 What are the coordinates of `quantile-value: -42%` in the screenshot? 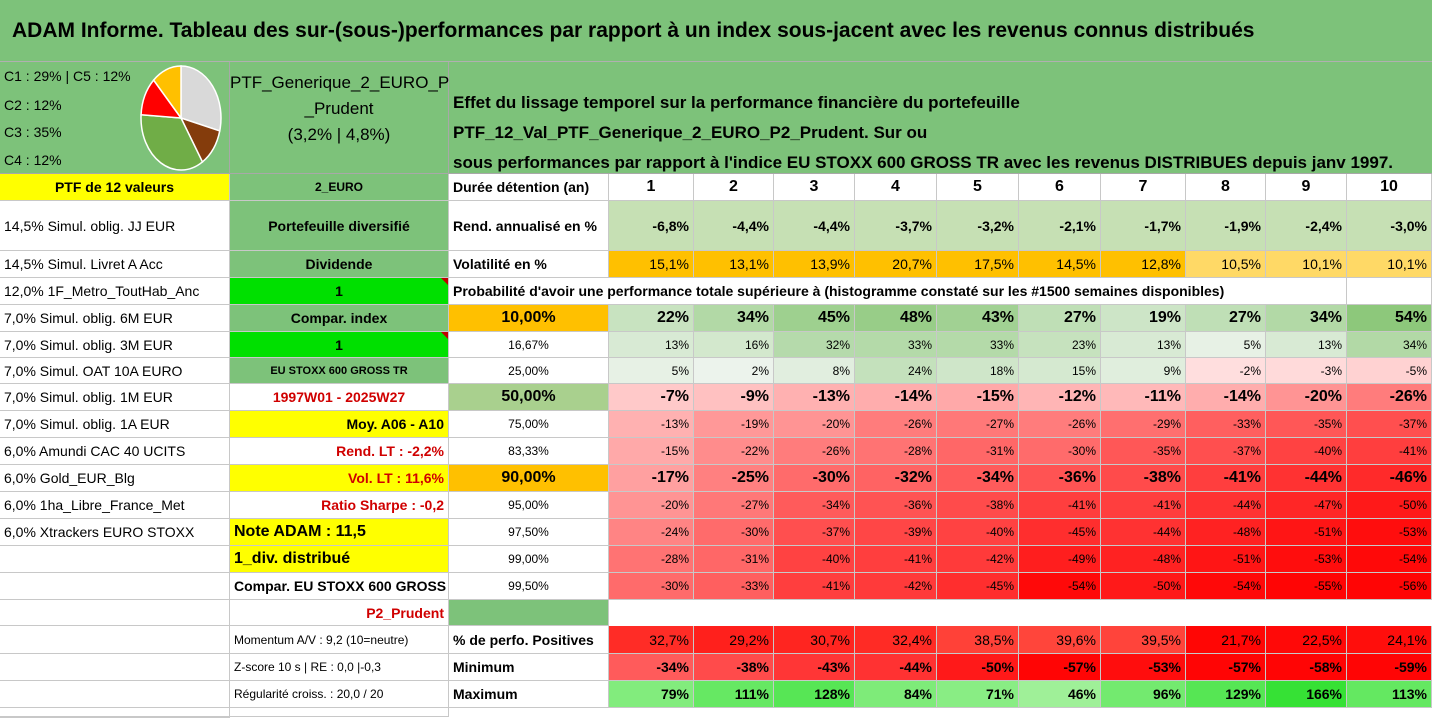 It's located at (978, 559).